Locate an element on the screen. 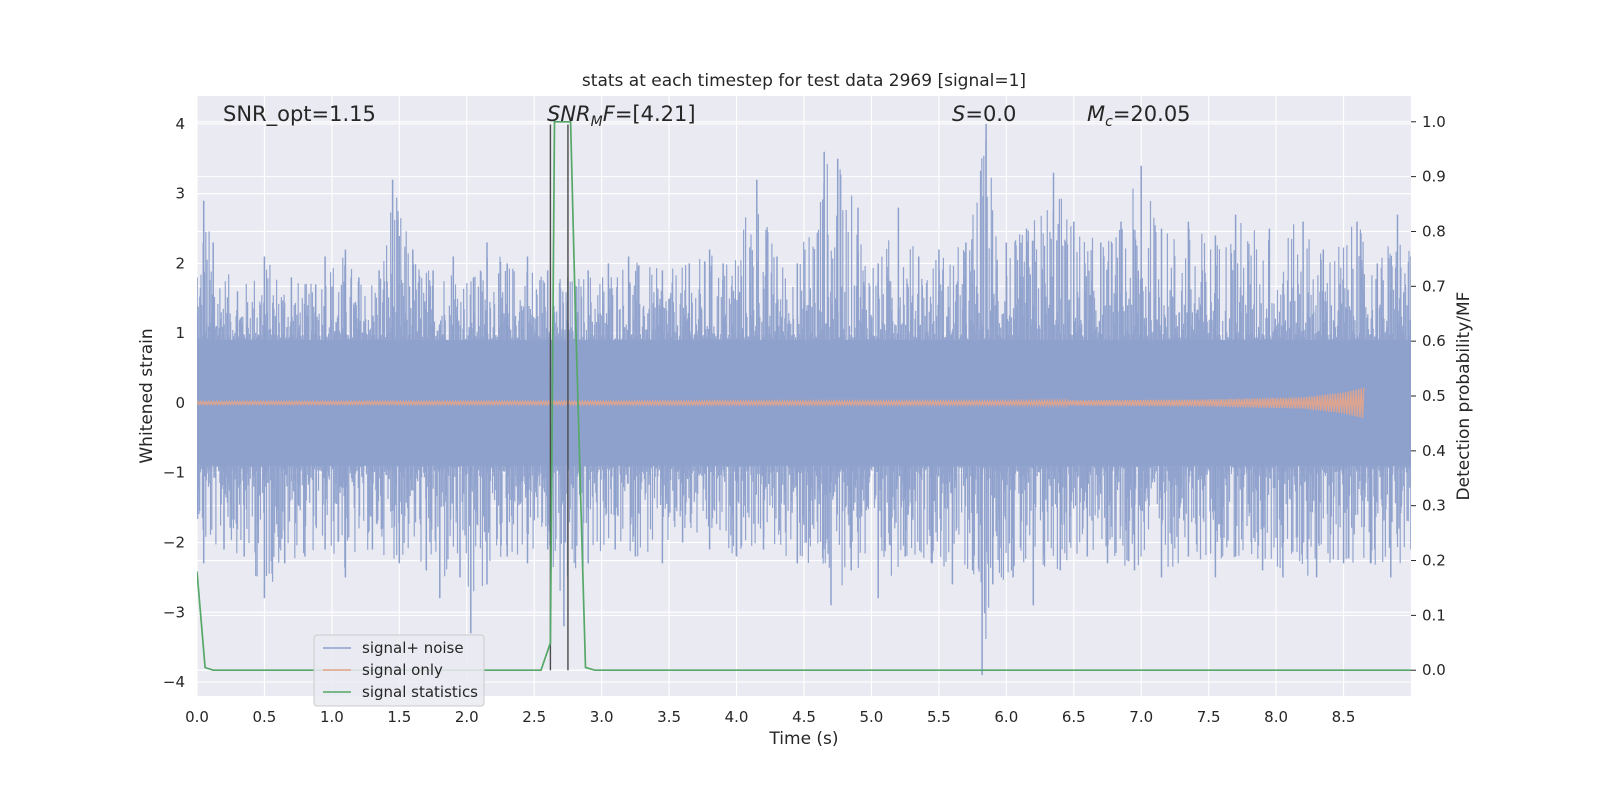 Image resolution: width=1600 pixels, height=800 pixels. y2-tick-label: 0.0 is located at coordinates (1434, 670).